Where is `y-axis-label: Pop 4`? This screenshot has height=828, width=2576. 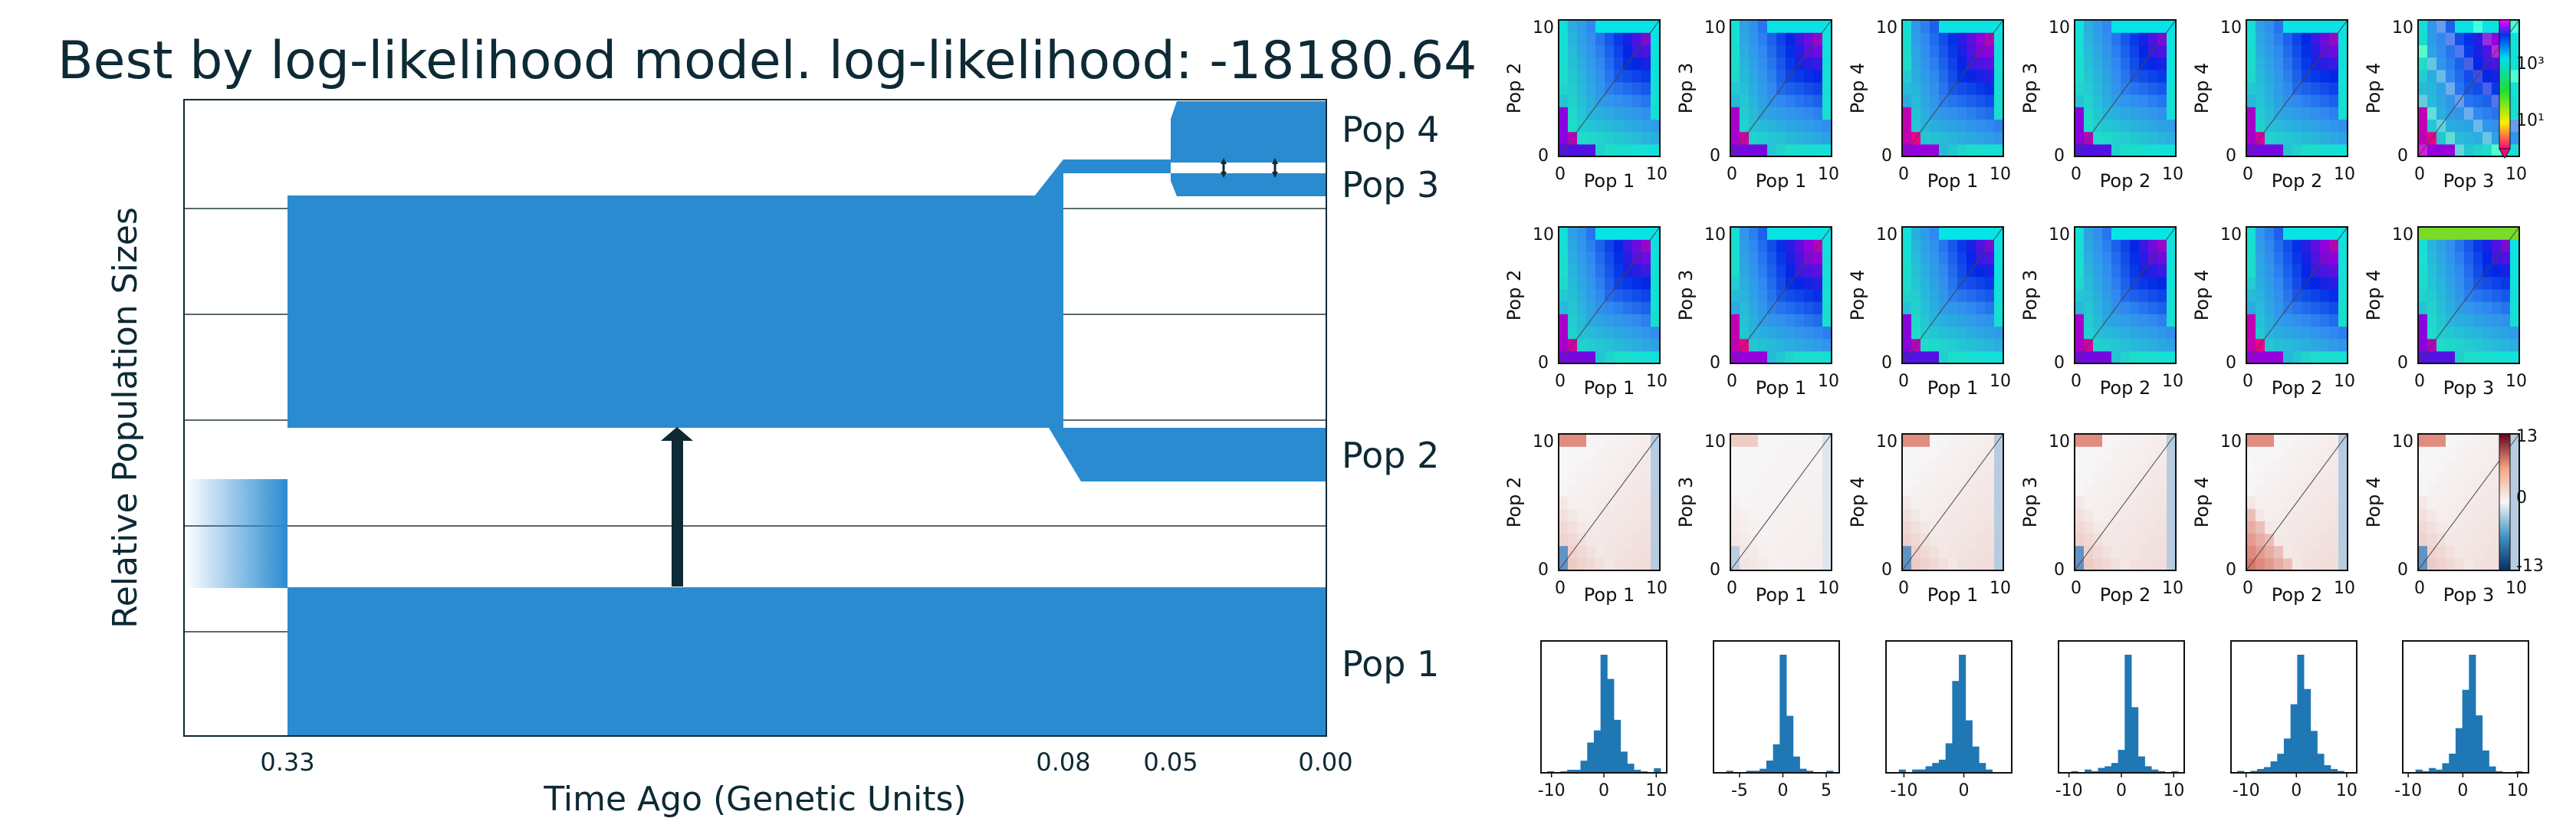 y-axis-label: Pop 4 is located at coordinates (2374, 88).